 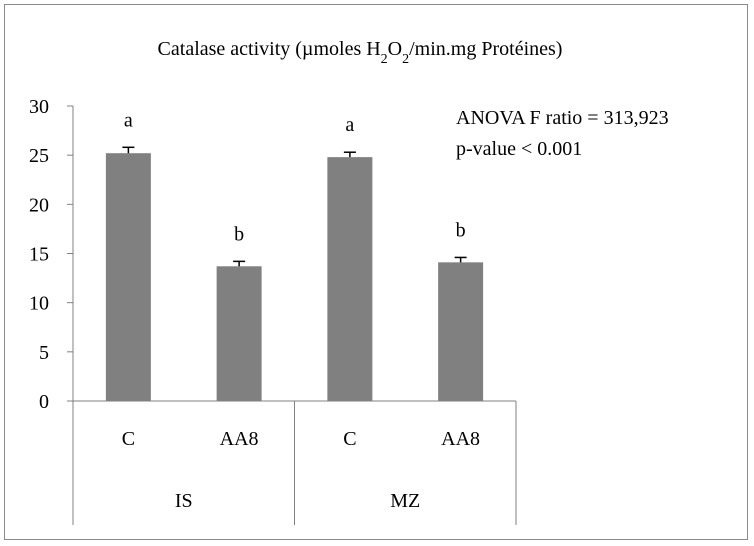 I want to click on pvalue-annotation: p-value < 0.001, so click(x=519, y=149).